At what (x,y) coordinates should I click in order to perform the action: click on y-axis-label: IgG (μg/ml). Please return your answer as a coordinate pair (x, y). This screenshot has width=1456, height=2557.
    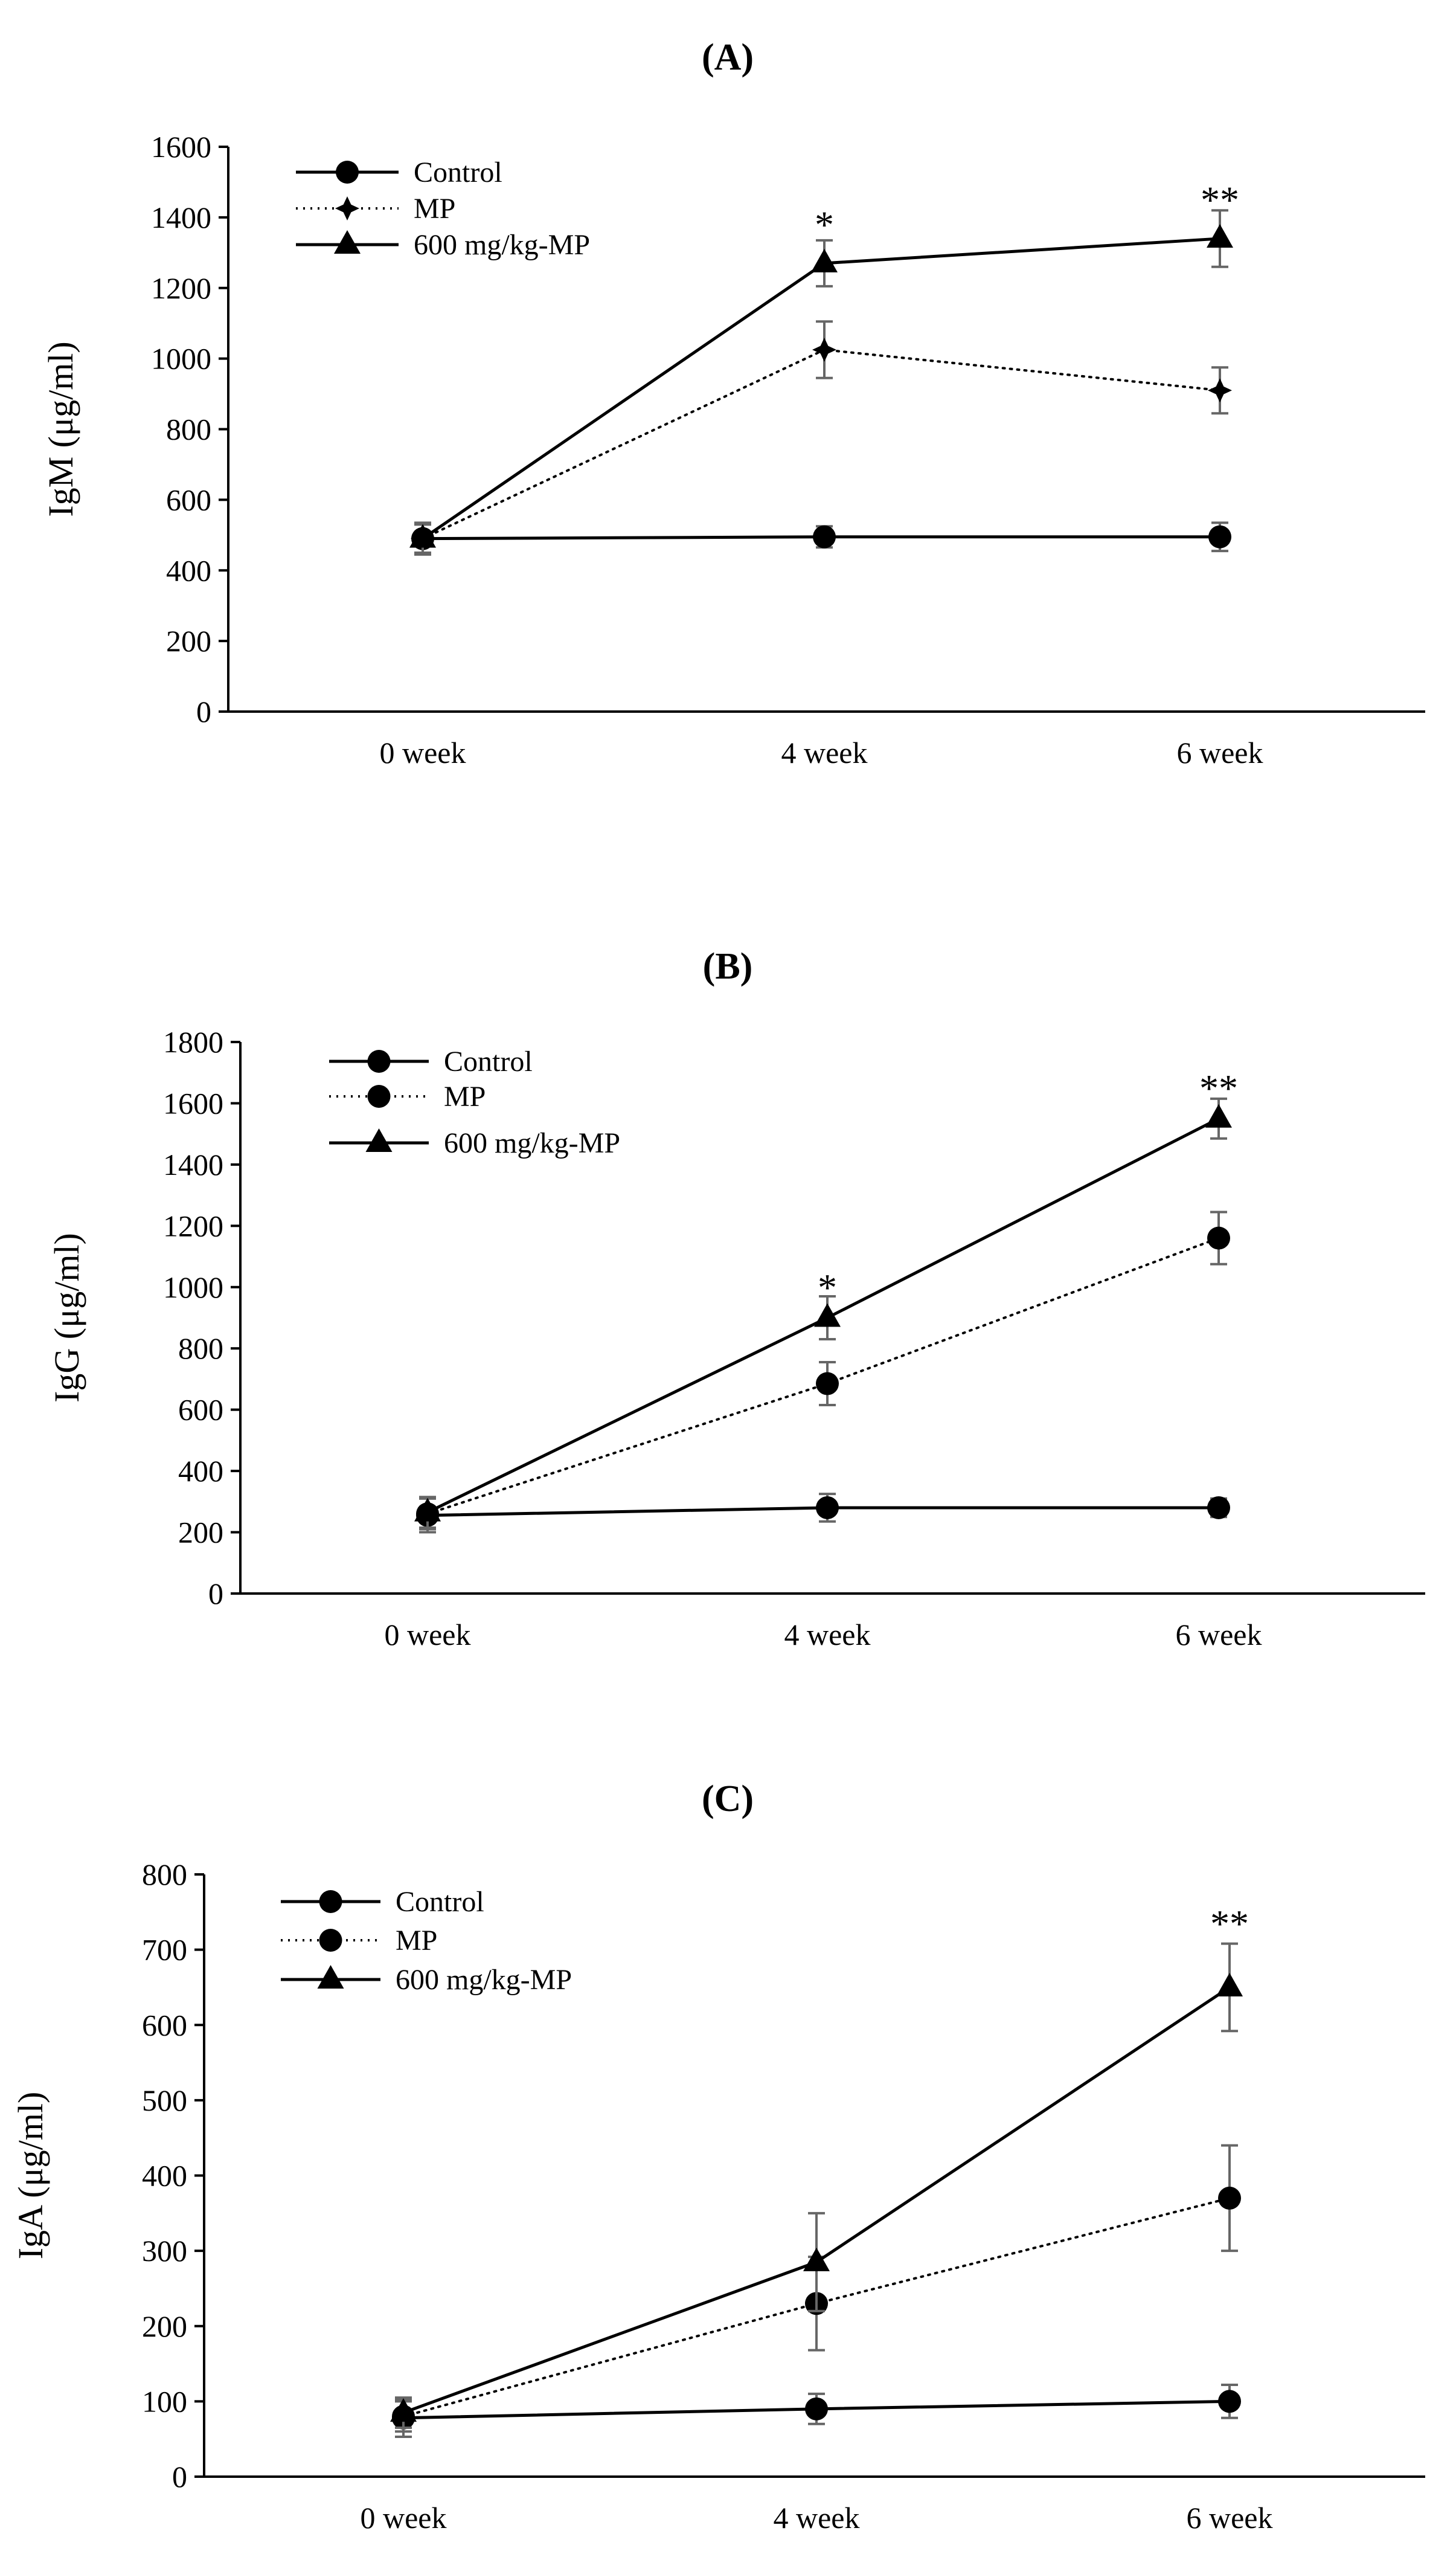
    Looking at the image, I should click on (66, 1318).